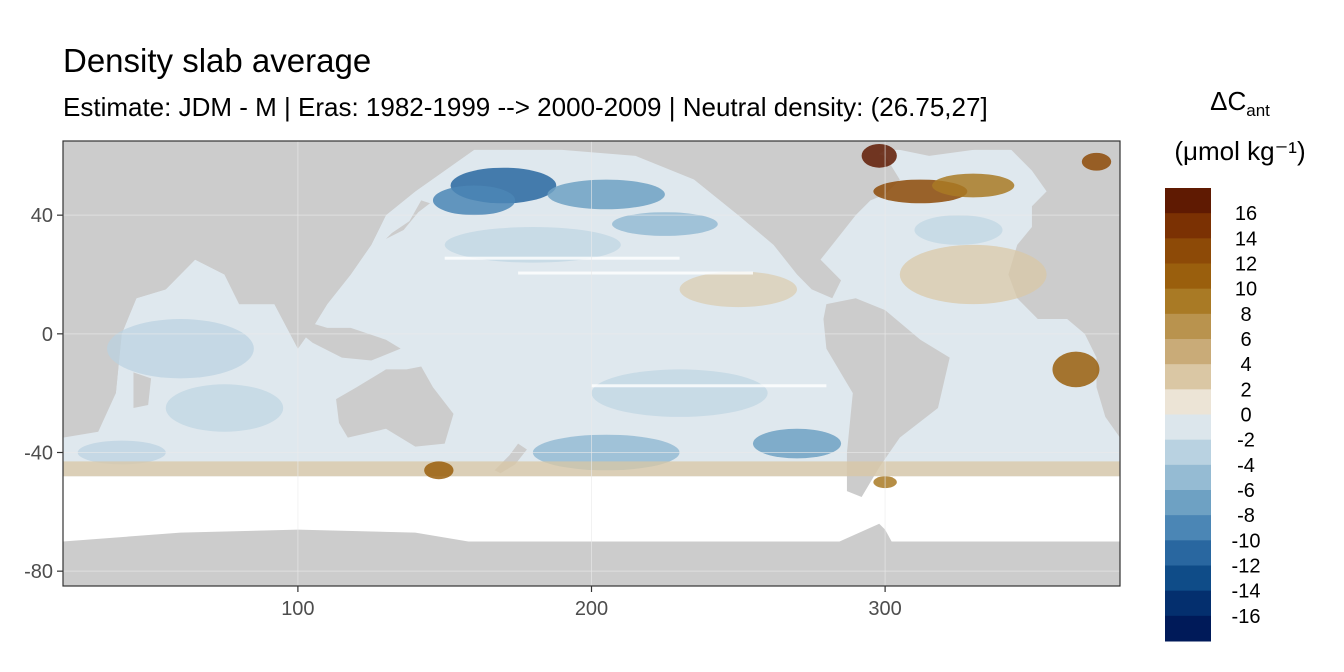  I want to click on legend-break-label-5: 6, so click(1245, 340).